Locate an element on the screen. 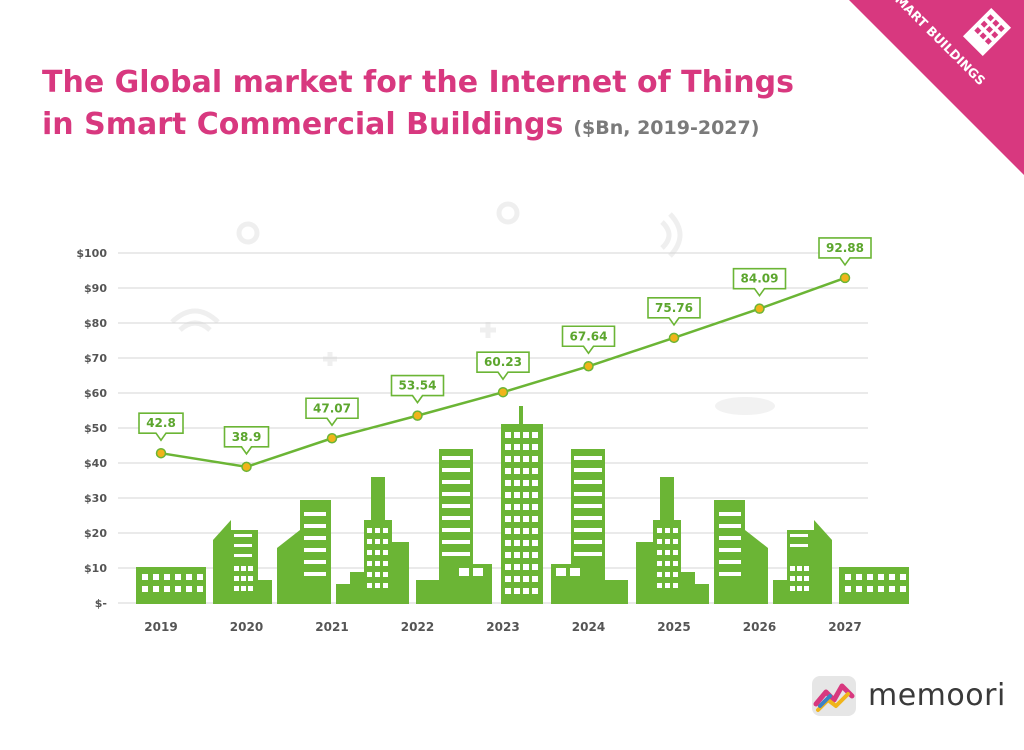 Image resolution: width=1024 pixels, height=750 pixels. data-label: 42.8 is located at coordinates (161, 423).